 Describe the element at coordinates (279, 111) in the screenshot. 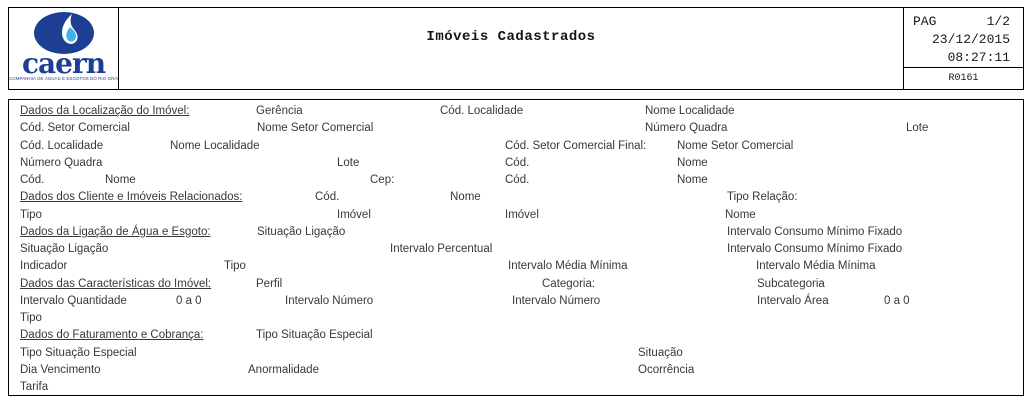

I see `field-label: Gerência` at that location.